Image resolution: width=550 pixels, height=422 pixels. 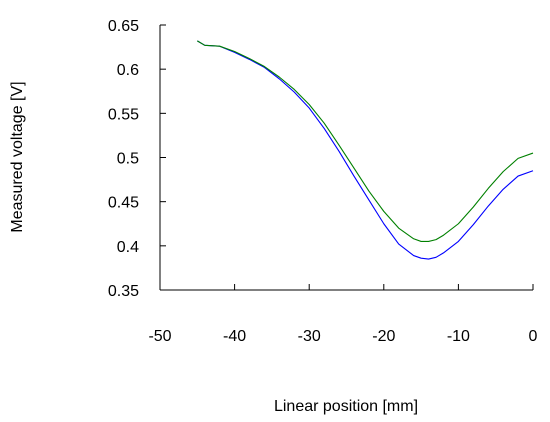 What do you see at coordinates (234, 336) in the screenshot?
I see `x-tick-label: -40` at bounding box center [234, 336].